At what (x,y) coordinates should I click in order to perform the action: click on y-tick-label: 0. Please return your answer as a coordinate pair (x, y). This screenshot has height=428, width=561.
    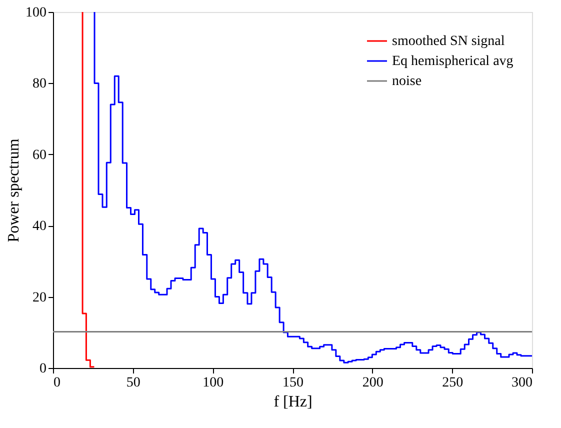
    Looking at the image, I should click on (43, 369).